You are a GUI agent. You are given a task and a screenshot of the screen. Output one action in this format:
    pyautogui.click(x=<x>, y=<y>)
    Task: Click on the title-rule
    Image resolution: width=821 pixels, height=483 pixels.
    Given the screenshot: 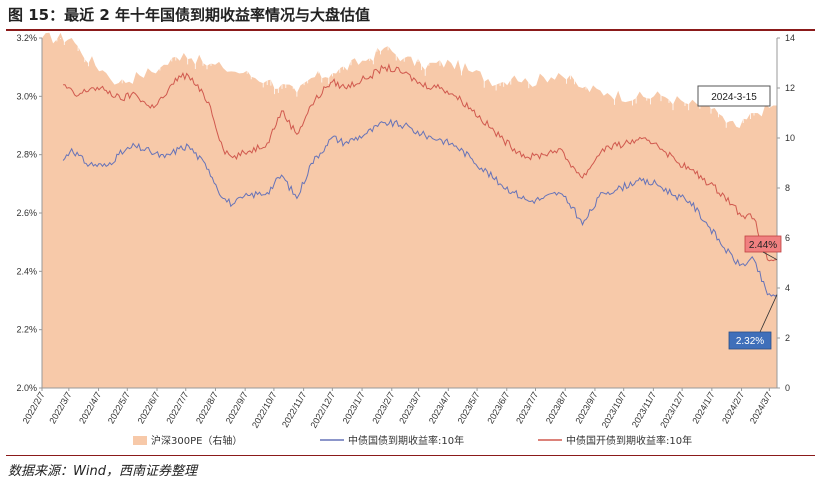 What is the action you would take?
    pyautogui.click(x=410, y=30)
    